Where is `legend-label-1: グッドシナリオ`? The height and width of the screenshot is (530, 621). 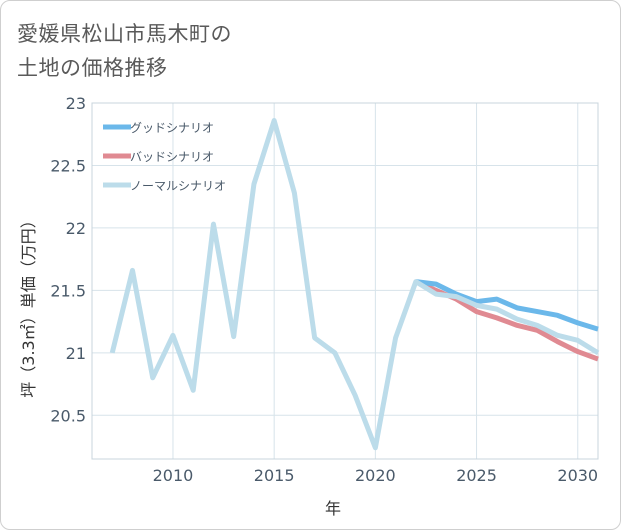 legend-label-1: グッドシナリオ is located at coordinates (172, 128).